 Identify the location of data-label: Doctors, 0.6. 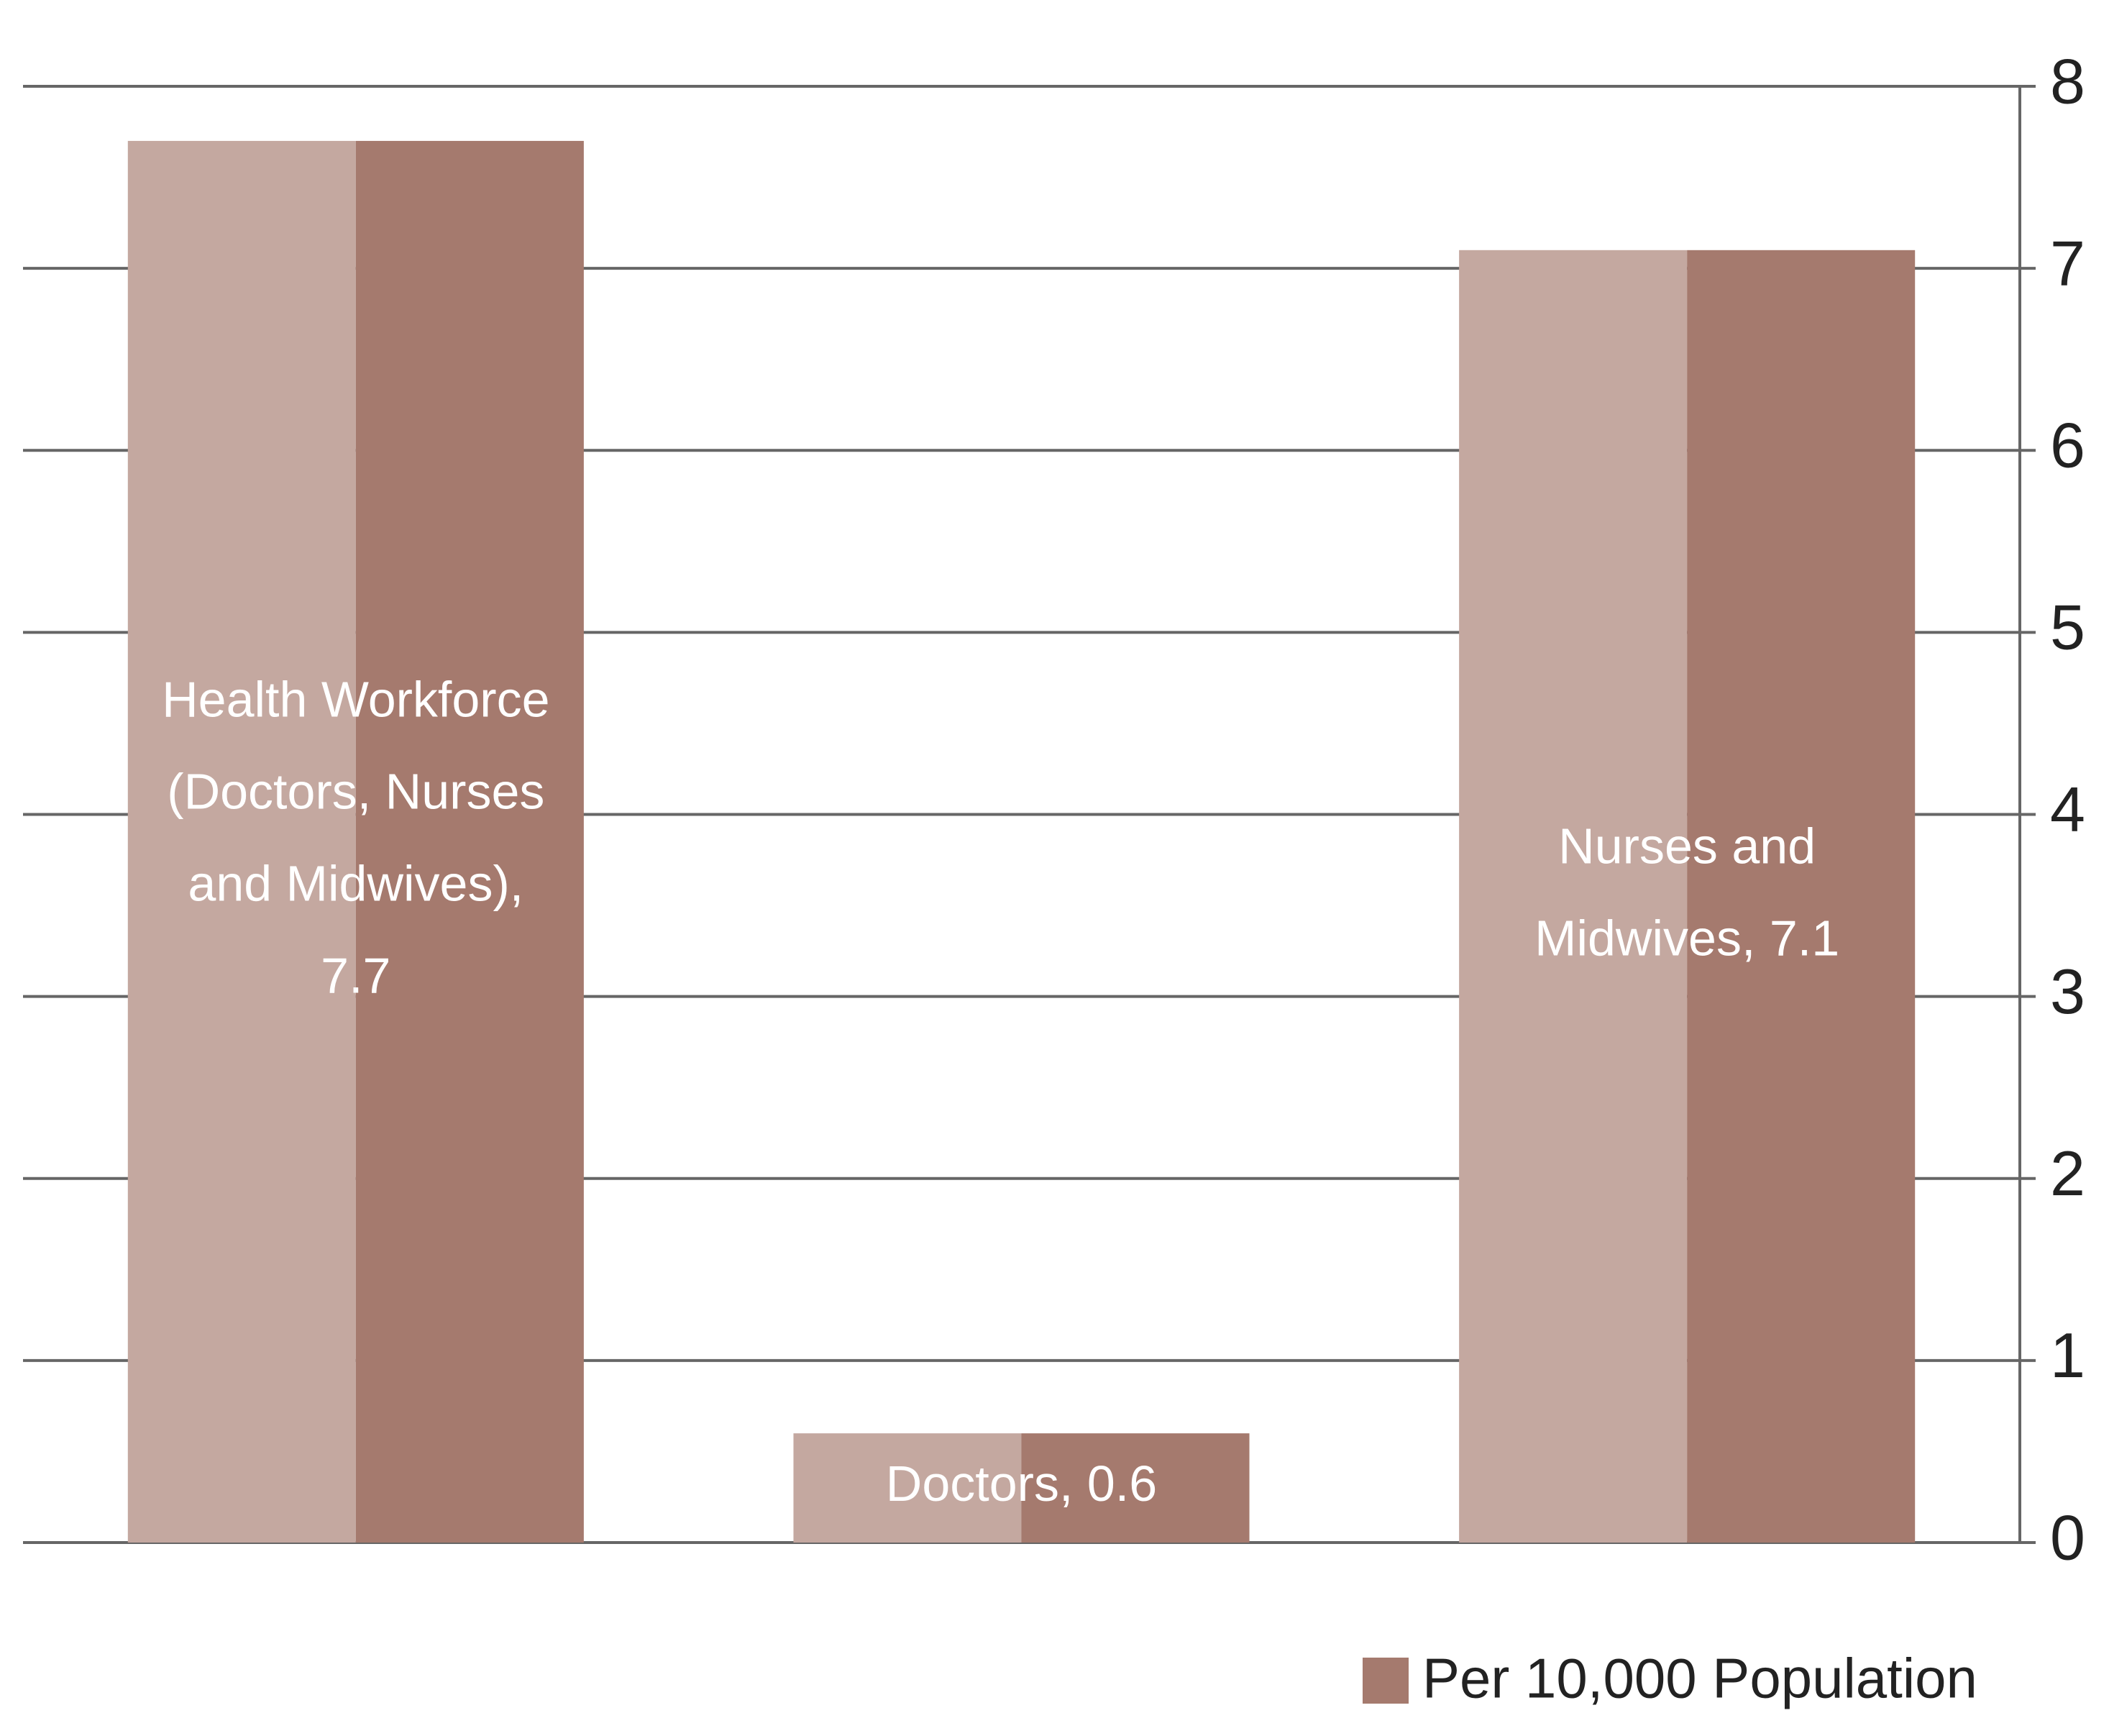
(1021, 1484).